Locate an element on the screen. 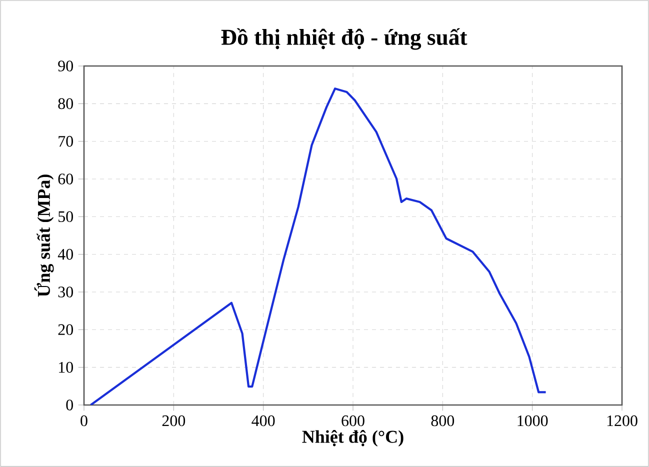 The width and height of the screenshot is (649, 467). y-tick-label: 60 is located at coordinates (65, 179).